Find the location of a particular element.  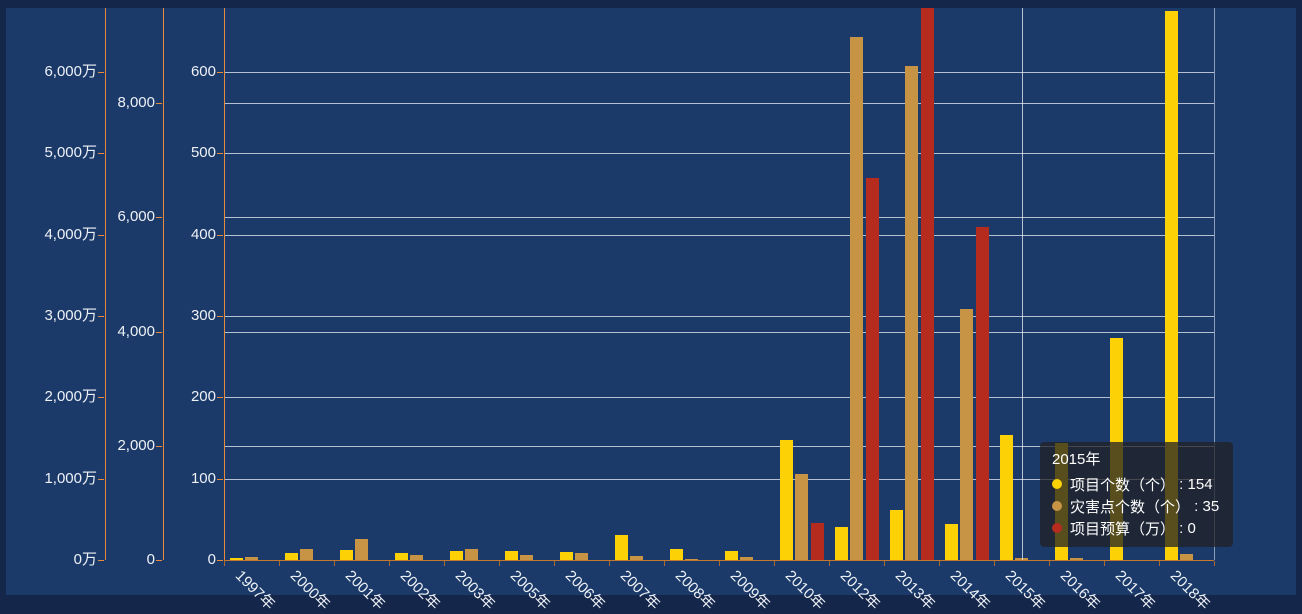

y-axis-tick-label: 8,000 is located at coordinates (136, 102).